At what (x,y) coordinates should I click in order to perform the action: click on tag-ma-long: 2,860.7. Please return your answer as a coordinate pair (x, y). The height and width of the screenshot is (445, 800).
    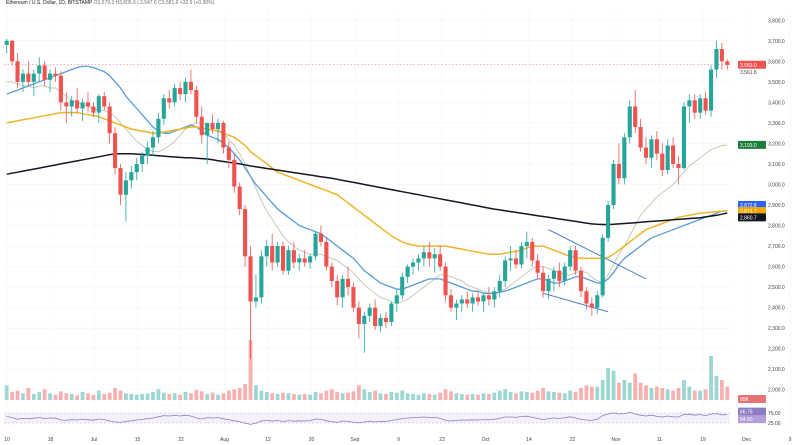
    Looking at the image, I should click on (748, 218).